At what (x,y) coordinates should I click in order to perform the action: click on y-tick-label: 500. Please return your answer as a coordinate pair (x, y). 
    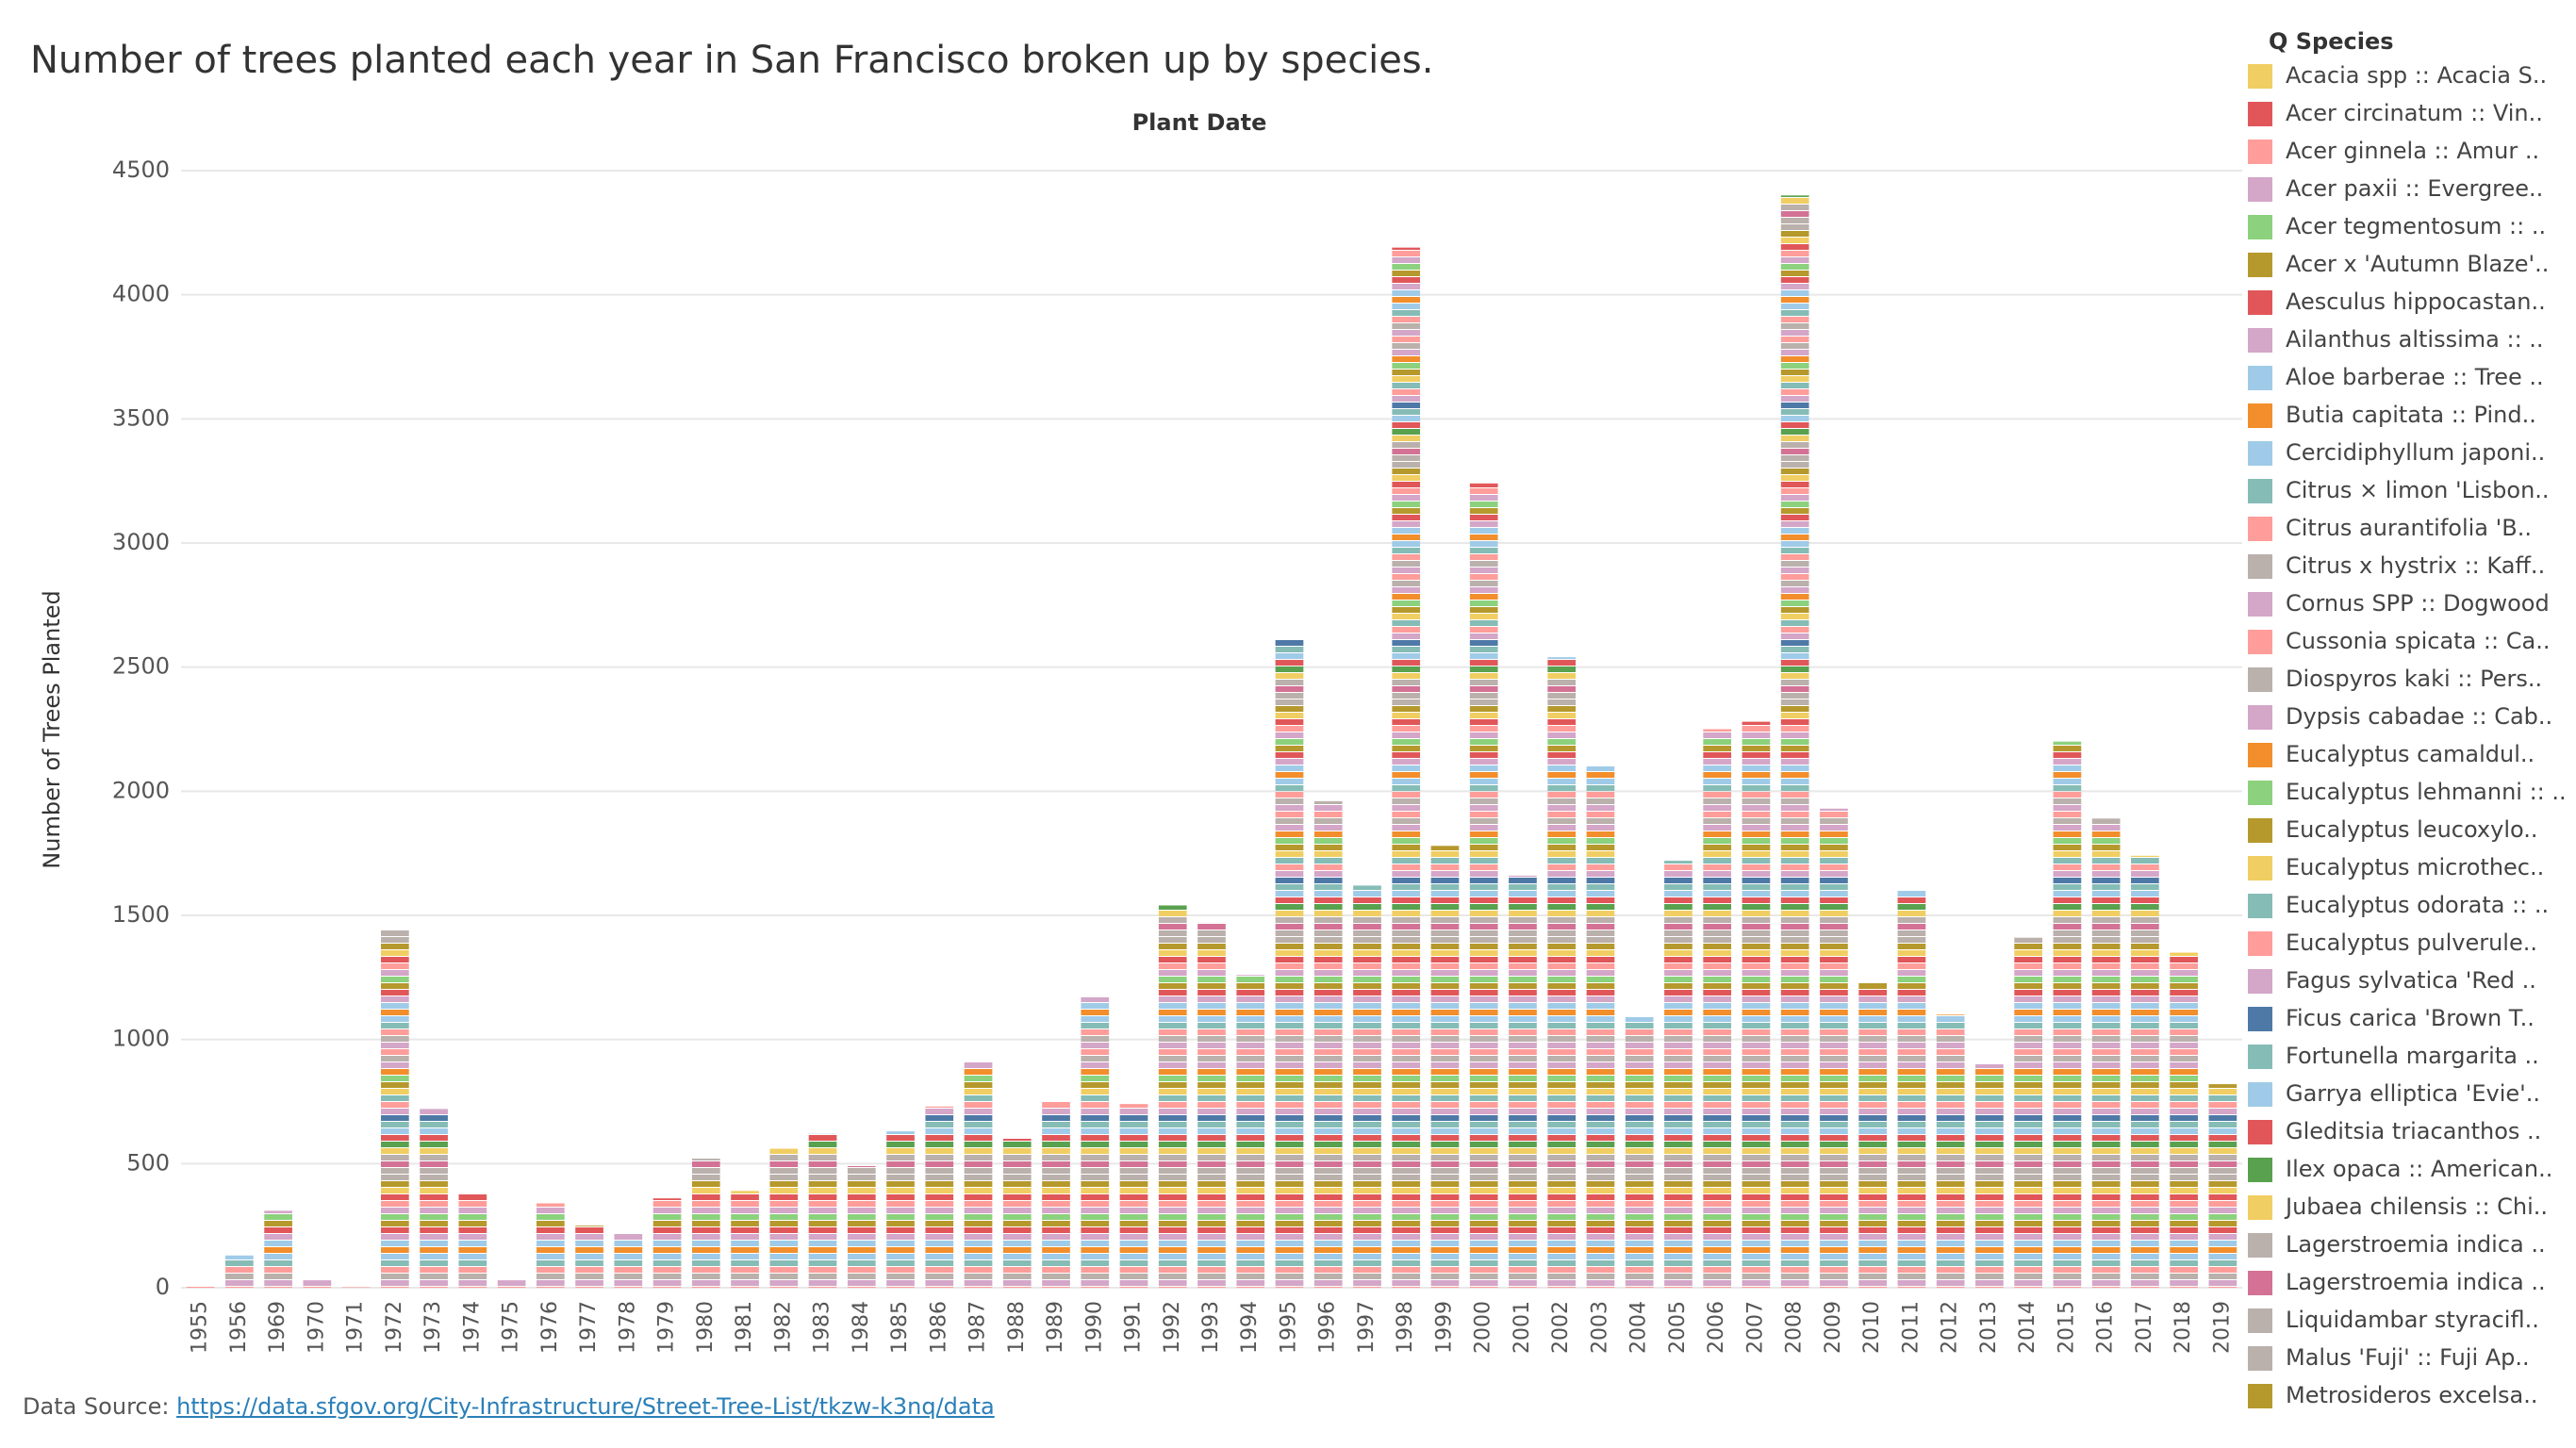
    Looking at the image, I should click on (148, 1162).